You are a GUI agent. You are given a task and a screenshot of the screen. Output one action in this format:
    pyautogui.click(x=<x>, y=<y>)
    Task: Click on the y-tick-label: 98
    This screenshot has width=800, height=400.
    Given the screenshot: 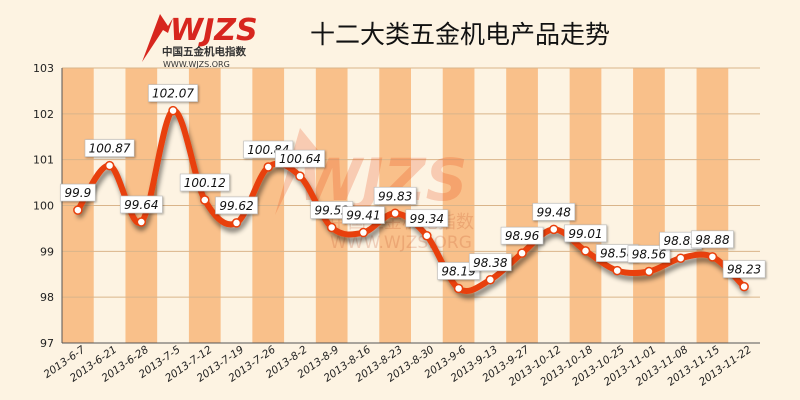 What is the action you would take?
    pyautogui.click(x=47, y=297)
    